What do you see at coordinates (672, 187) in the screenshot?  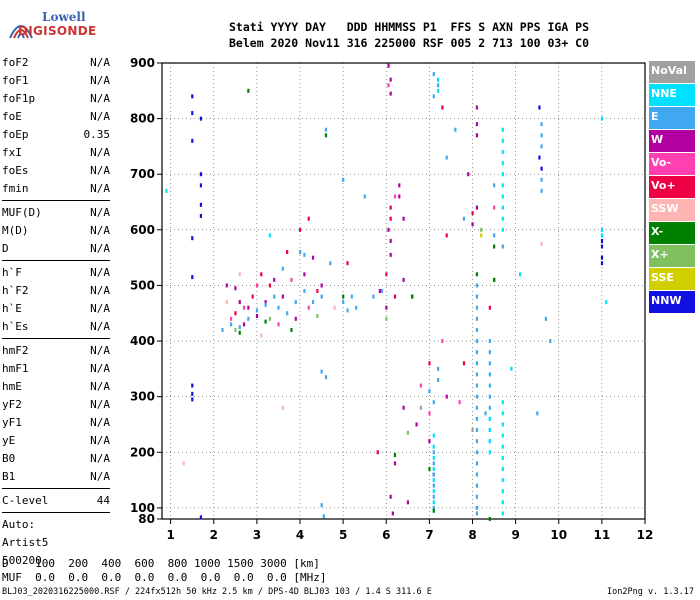 I see `legend: NoVal NNE E W Vo- Vo+ SSW X- X+ SSE NNW` at bounding box center [672, 187].